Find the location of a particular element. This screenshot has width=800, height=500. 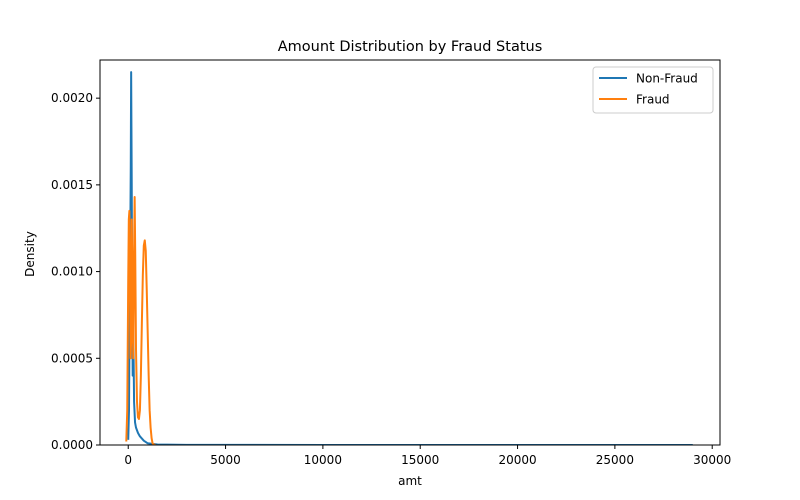

x-tick-label: 20000 is located at coordinates (517, 460).